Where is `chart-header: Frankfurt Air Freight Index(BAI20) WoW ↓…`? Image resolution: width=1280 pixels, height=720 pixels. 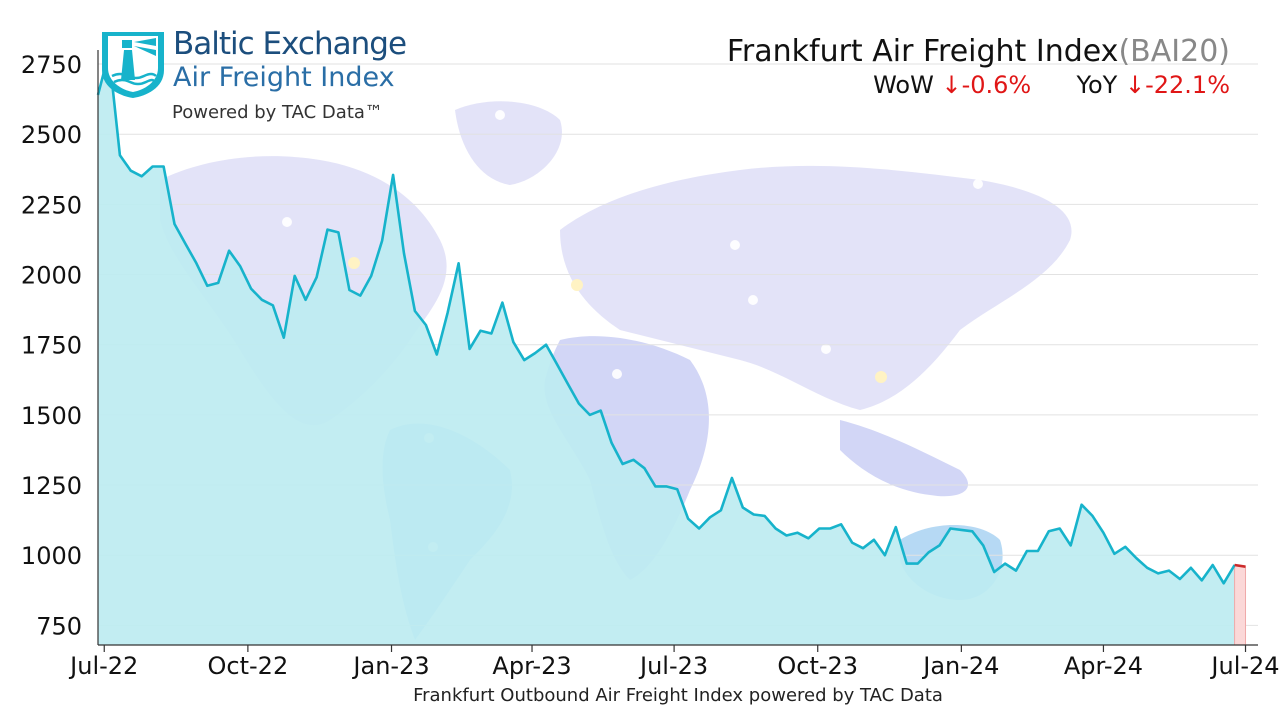 chart-header: Frankfurt Air Freight Index(BAI20) WoW ↓… is located at coordinates (978, 66).